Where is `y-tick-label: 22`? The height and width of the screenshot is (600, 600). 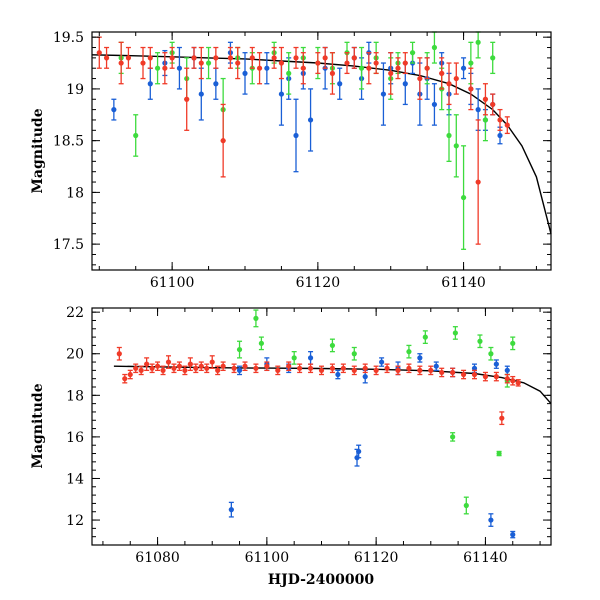 y-tick-label: 22 is located at coordinates (75, 313).